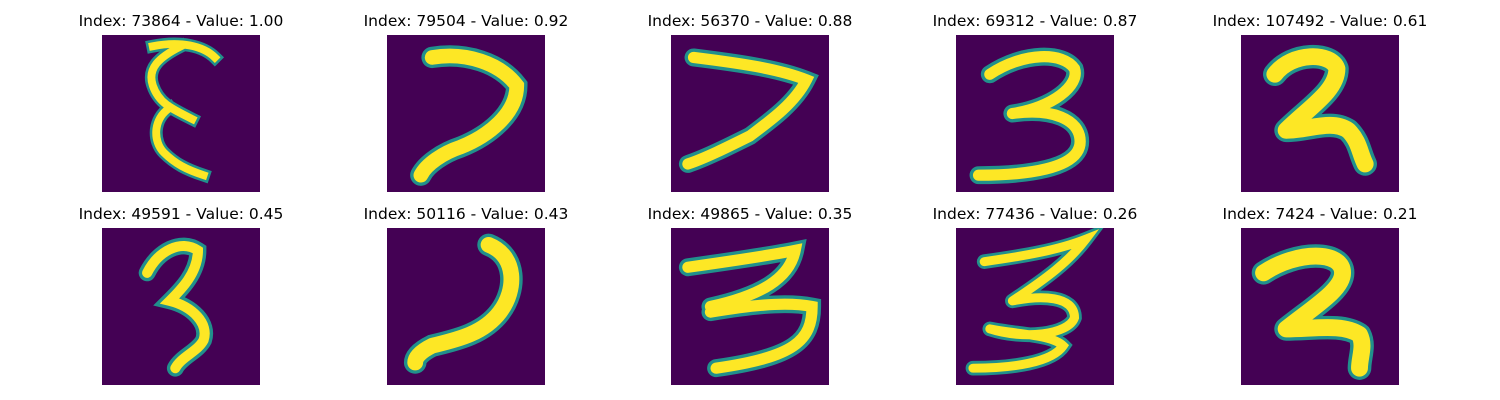  Describe the element at coordinates (181, 21) in the screenshot. I see `panel-title: Index: 73864 - Value: 1.00` at that location.